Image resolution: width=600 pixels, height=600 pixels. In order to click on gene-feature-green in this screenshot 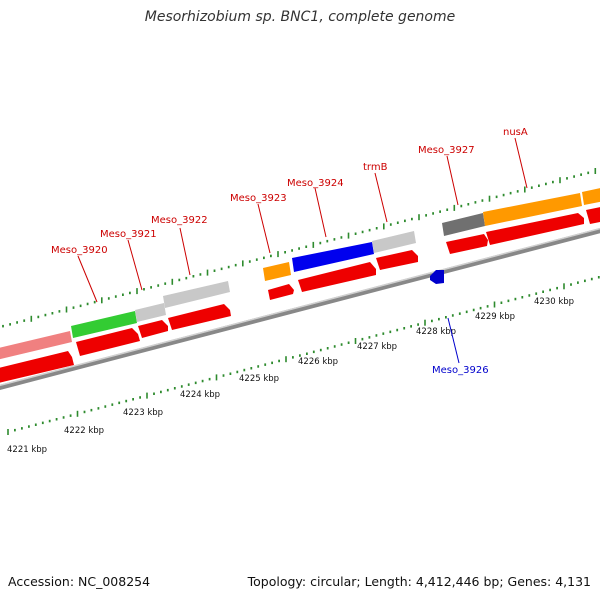, I will do `click(104, 324)`.